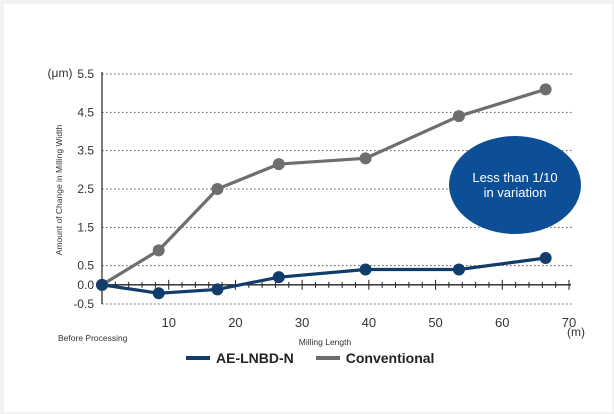  I want to click on y-tick-label: 4.5, so click(85, 112).